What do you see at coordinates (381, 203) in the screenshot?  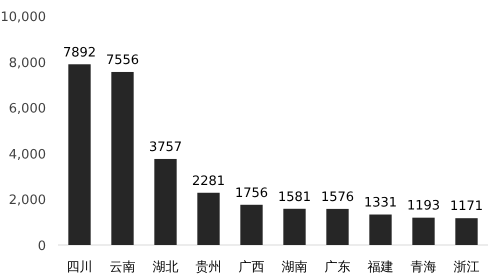 I see `data-label: 1331` at bounding box center [381, 203].